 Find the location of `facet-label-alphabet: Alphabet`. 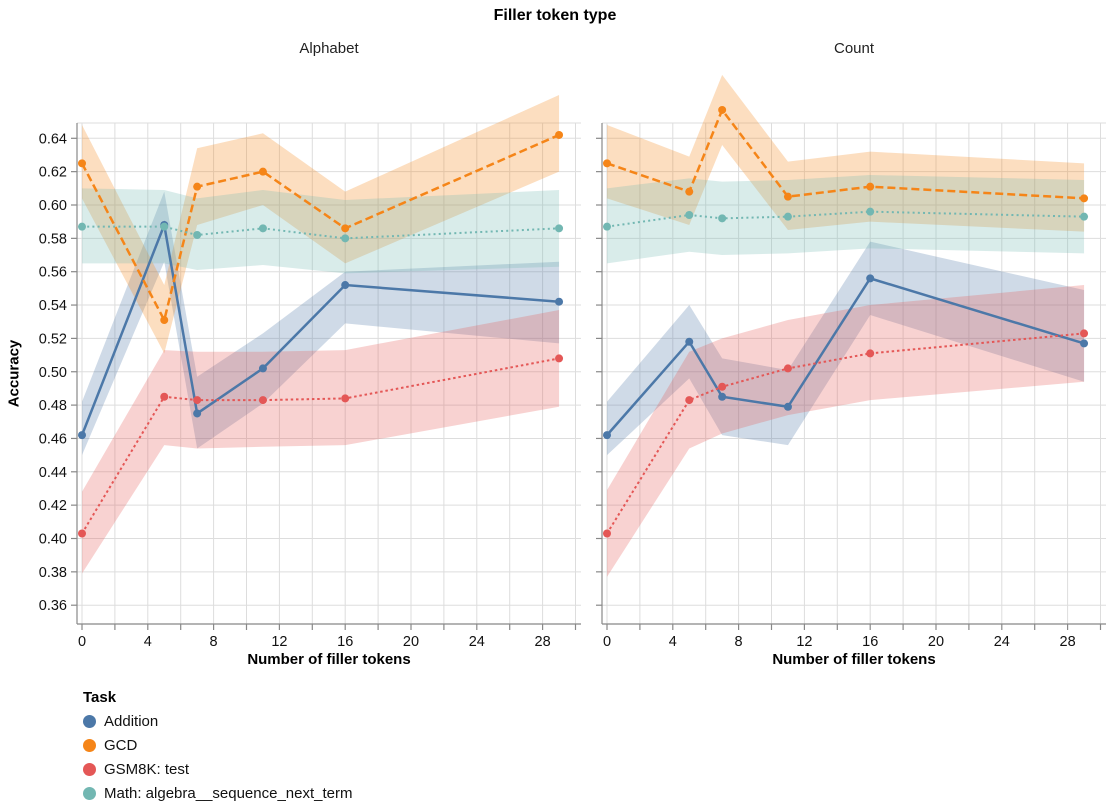

facet-label-alphabet: Alphabet is located at coordinates (329, 48).